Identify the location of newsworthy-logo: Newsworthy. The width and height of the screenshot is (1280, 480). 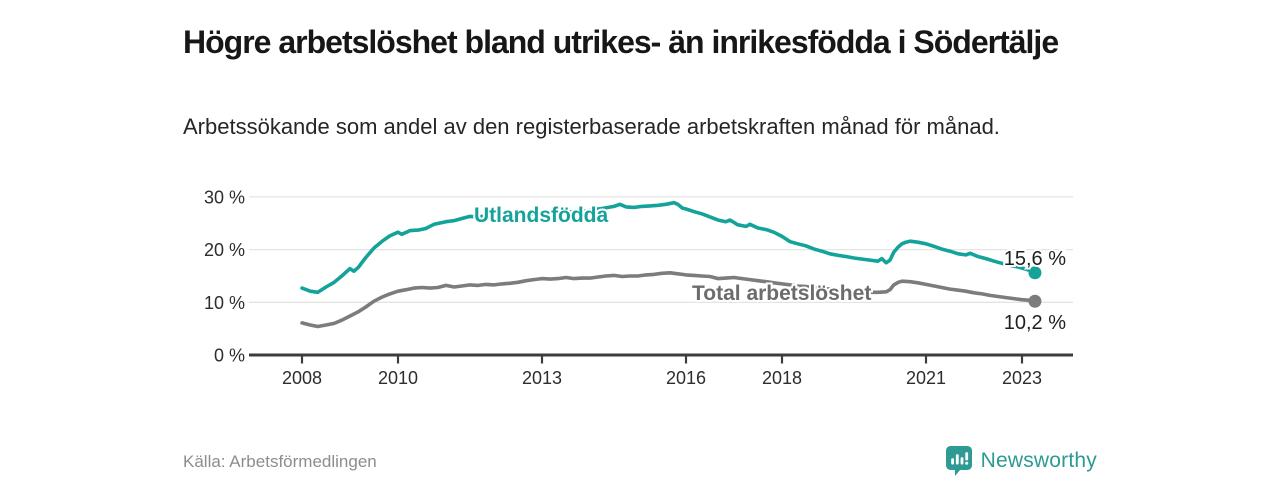
(1021, 460).